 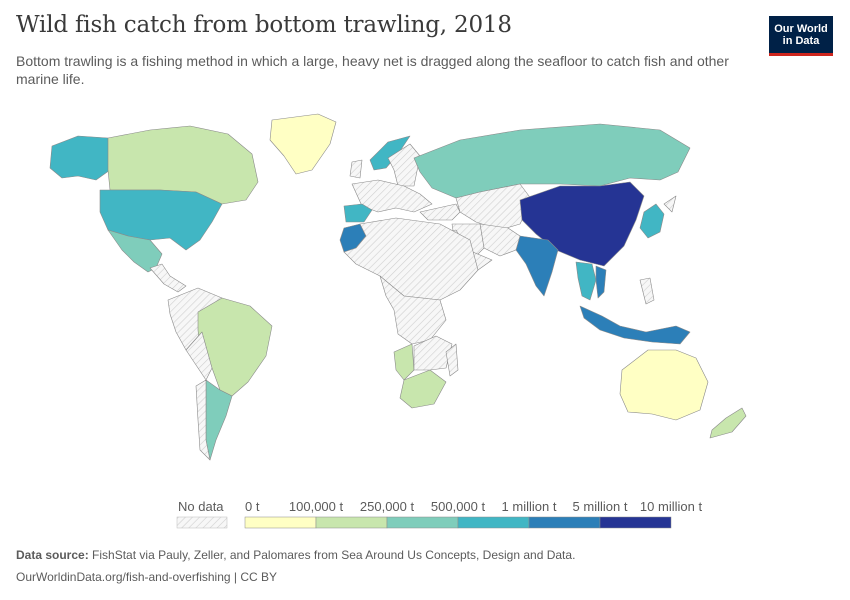 What do you see at coordinates (80, 158) in the screenshot?
I see `region-alaska` at bounding box center [80, 158].